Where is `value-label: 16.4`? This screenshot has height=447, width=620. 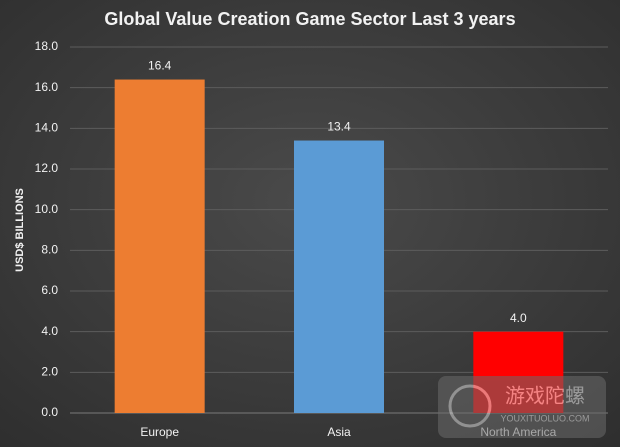
value-label: 16.4 is located at coordinates (160, 66).